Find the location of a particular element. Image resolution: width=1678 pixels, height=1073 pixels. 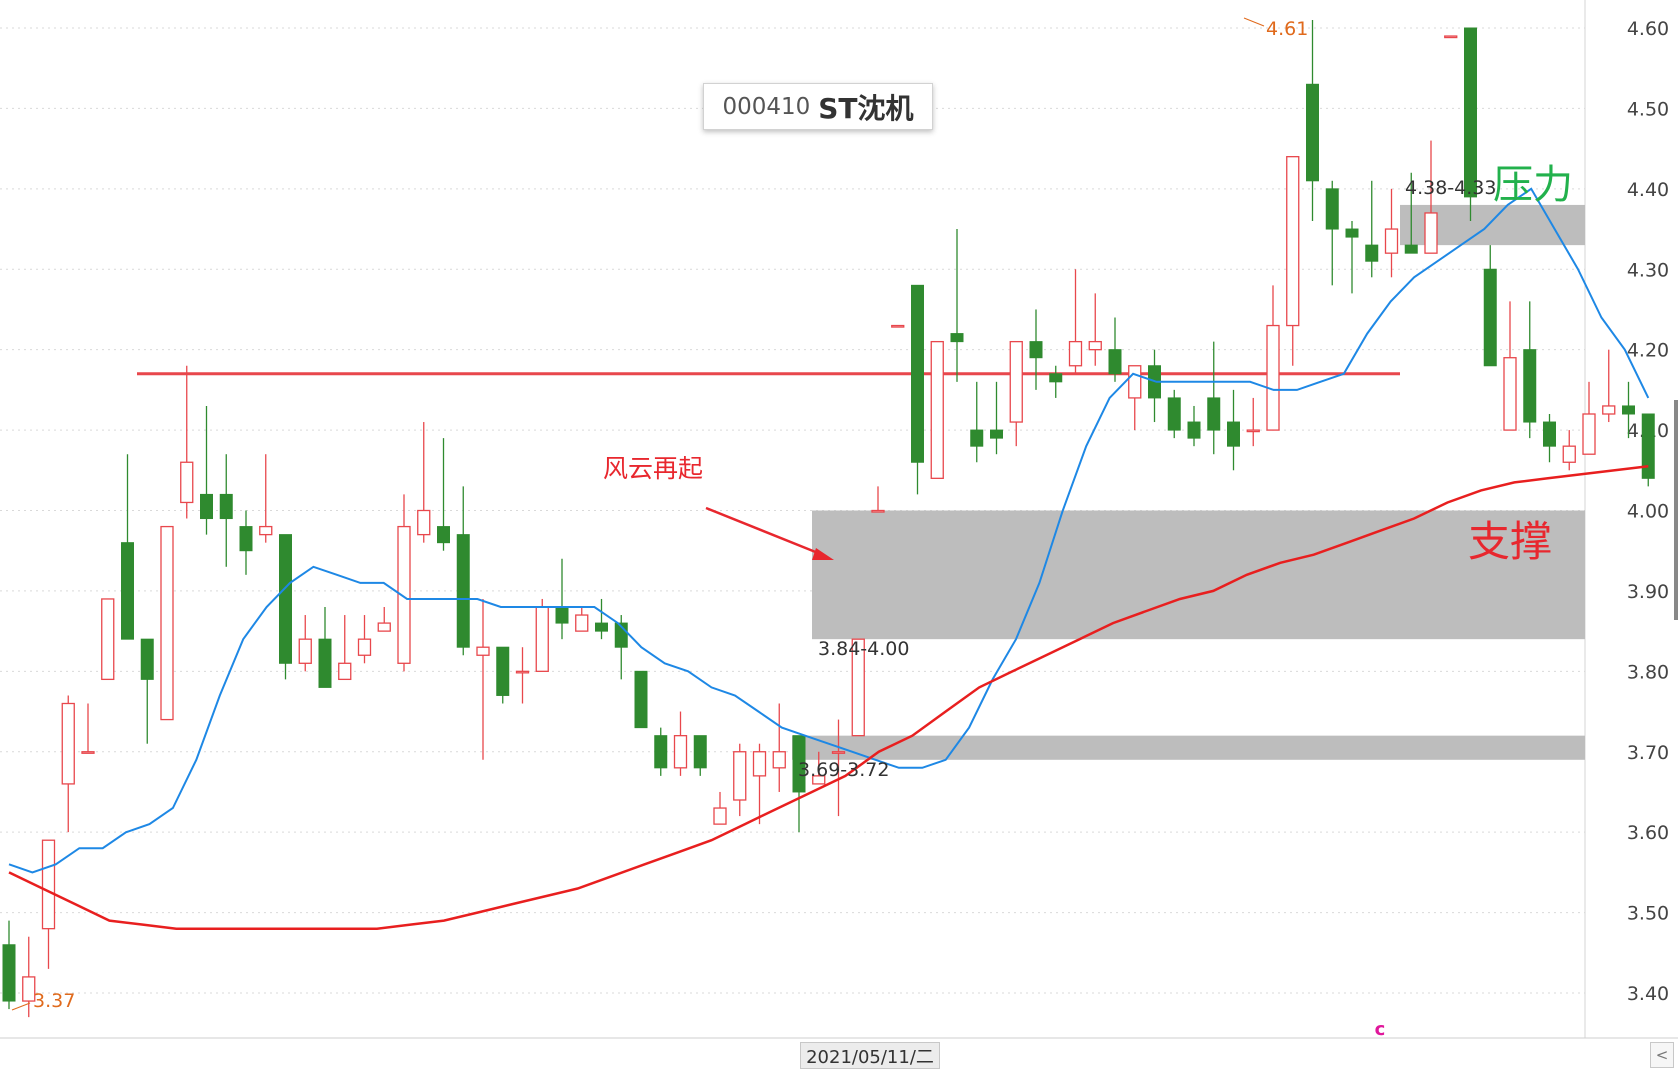

marker-glyph: c is located at coordinates (1380, 1029).